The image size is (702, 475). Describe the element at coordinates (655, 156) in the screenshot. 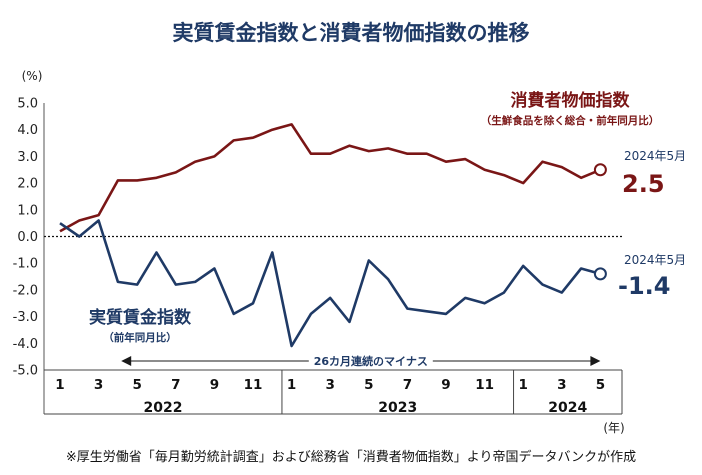

I see `cpi-last-date: 2024年5月` at that location.